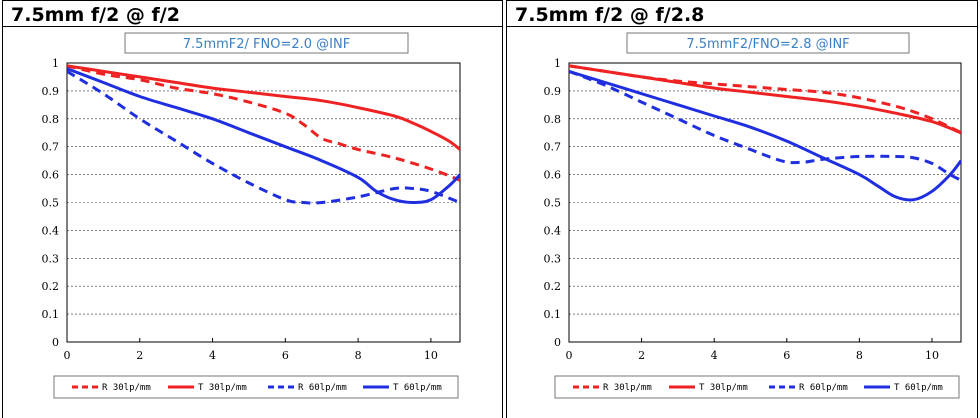  What do you see at coordinates (252, 13) in the screenshot?
I see `panel-header: 7.5mm f/2 @ f/2` at bounding box center [252, 13].